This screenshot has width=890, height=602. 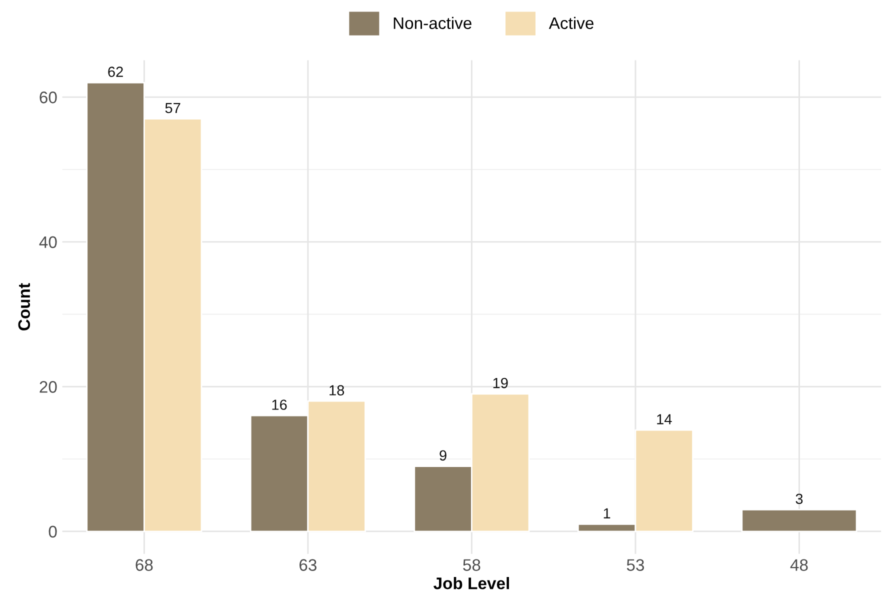 What do you see at coordinates (279, 405) in the screenshot?
I see `data-label: 16` at bounding box center [279, 405].